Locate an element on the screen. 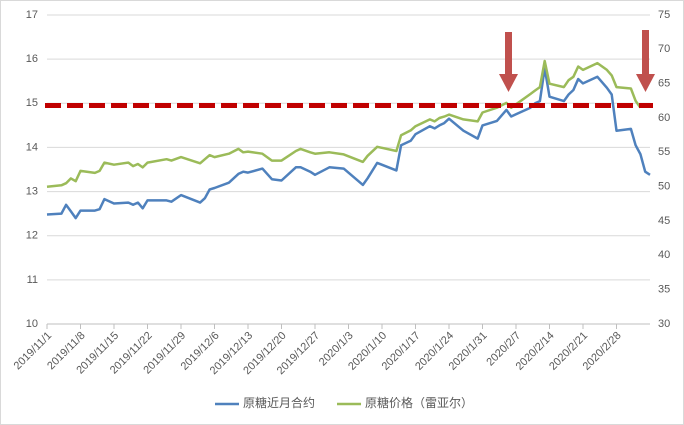  y-tick-label: 16 is located at coordinates (32, 59).